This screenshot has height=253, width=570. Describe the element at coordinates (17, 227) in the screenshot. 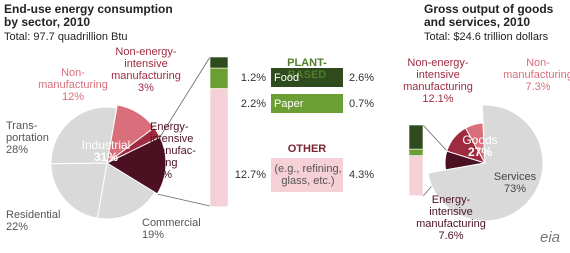

I see `slice-value: 22%` at that location.